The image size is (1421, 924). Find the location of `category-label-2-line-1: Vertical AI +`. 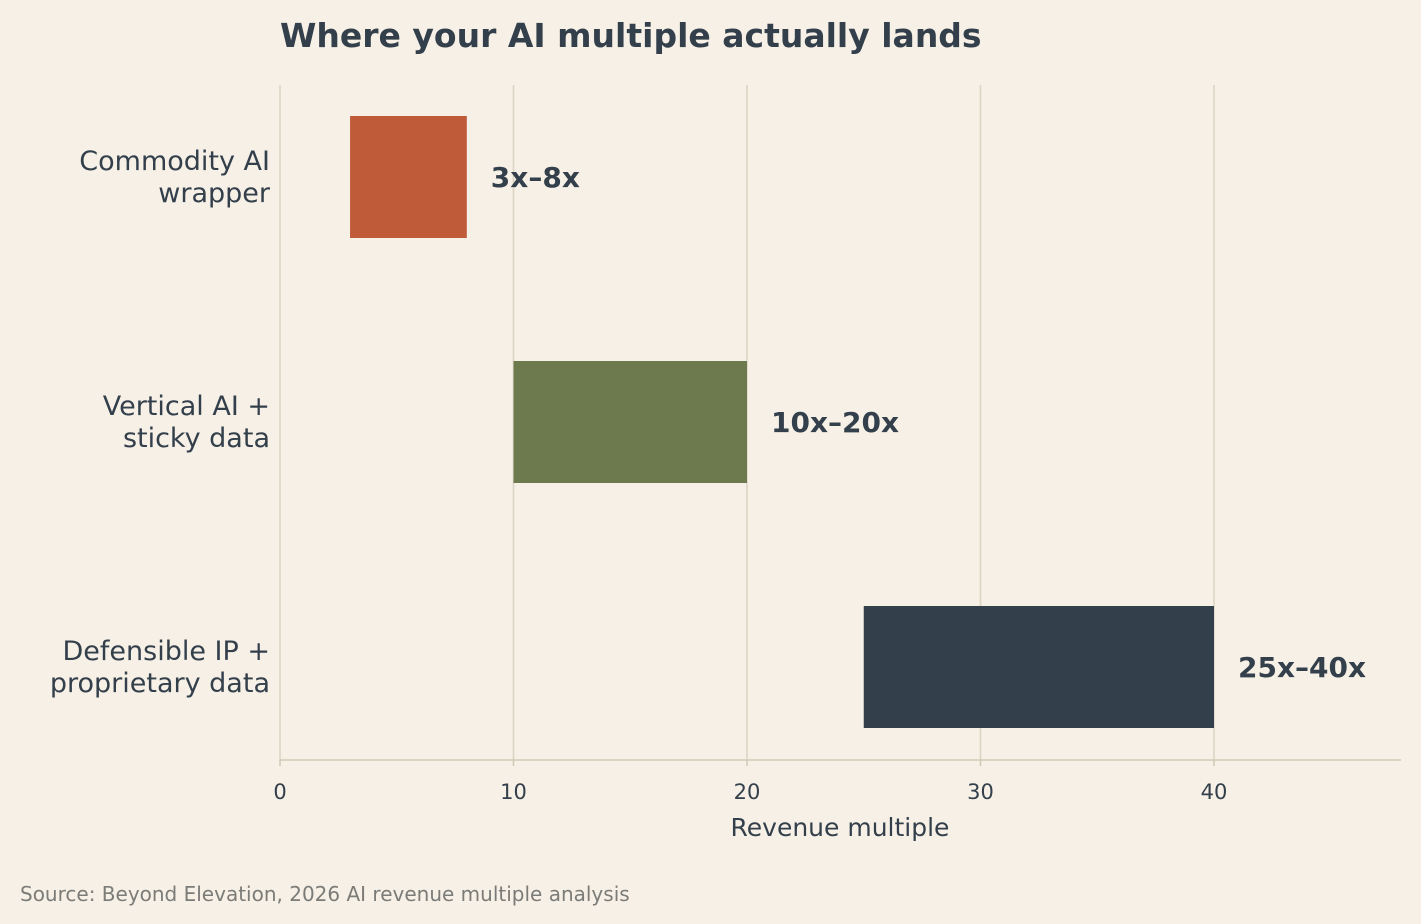

category-label-2-line-1: Vertical AI + is located at coordinates (186, 406).